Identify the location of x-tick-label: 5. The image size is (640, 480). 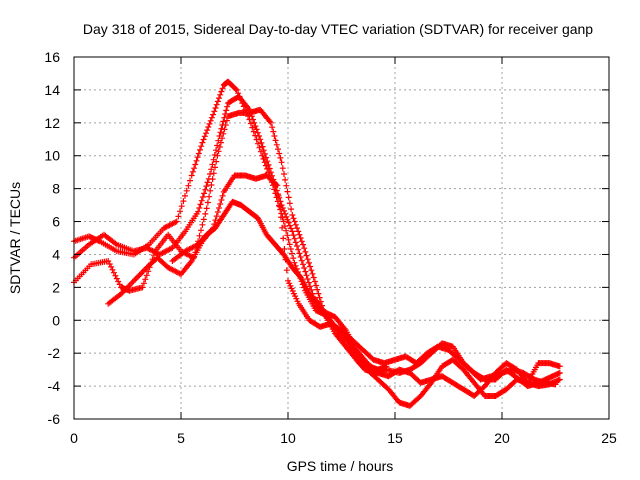
(181, 438).